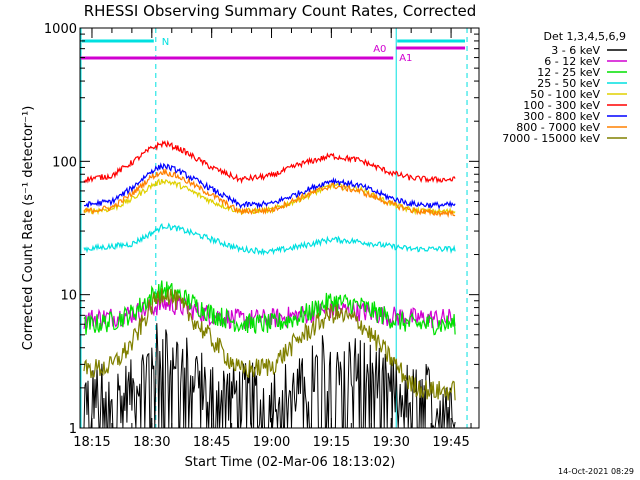  What do you see at coordinates (596, 471) in the screenshot?
I see `plot-timestamp: 14-Oct-2021 08:29` at bounding box center [596, 471].